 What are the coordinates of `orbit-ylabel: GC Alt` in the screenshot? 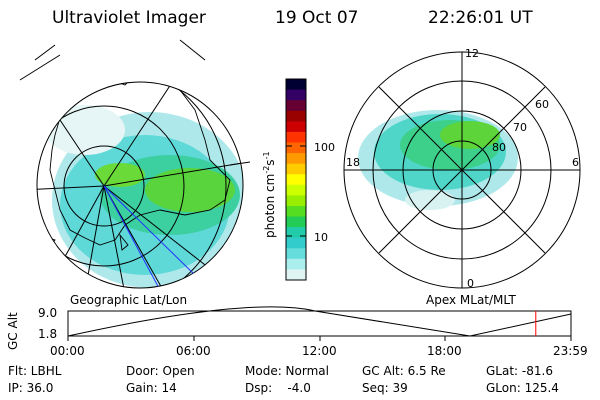 It's located at (13, 331).